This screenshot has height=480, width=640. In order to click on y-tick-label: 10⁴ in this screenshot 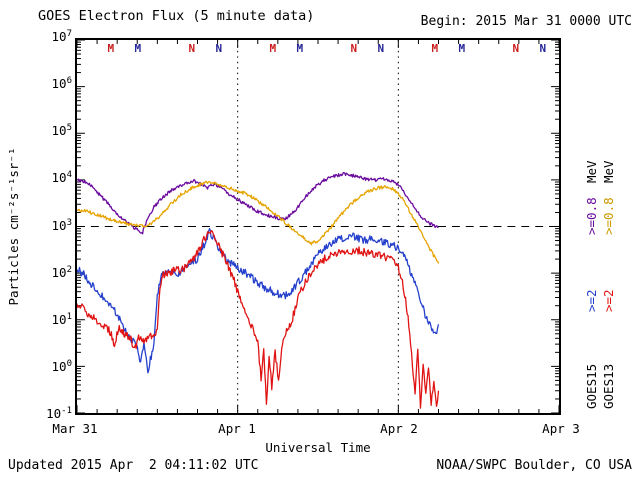, I will do `click(61, 178)`.